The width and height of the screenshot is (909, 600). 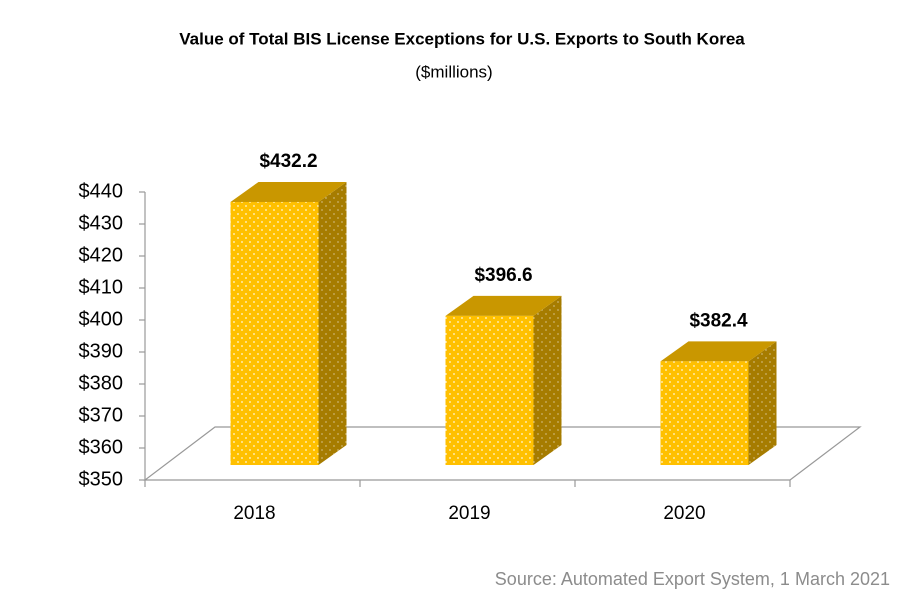 What do you see at coordinates (101, 383) in the screenshot?
I see `y-tick-label: $380` at bounding box center [101, 383].